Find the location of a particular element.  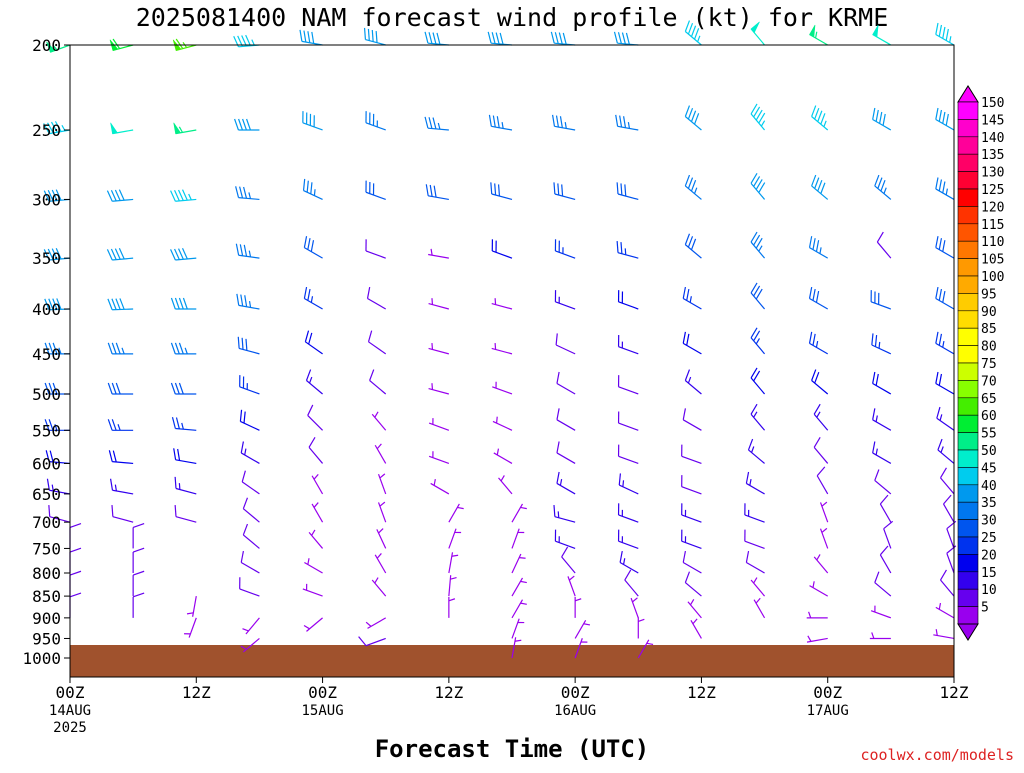

colorbar-label: 65 is located at coordinates (989, 399).